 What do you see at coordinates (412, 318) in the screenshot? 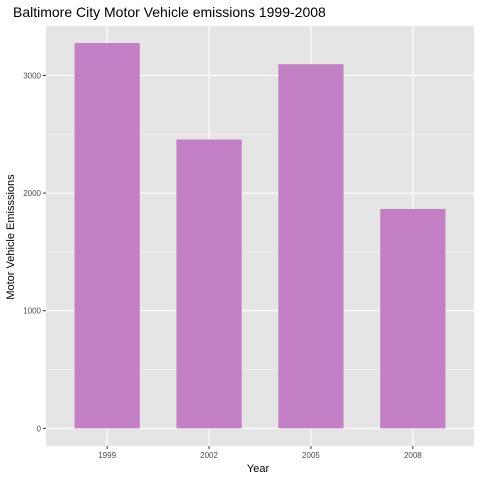
I see `bar-2008` at bounding box center [412, 318].